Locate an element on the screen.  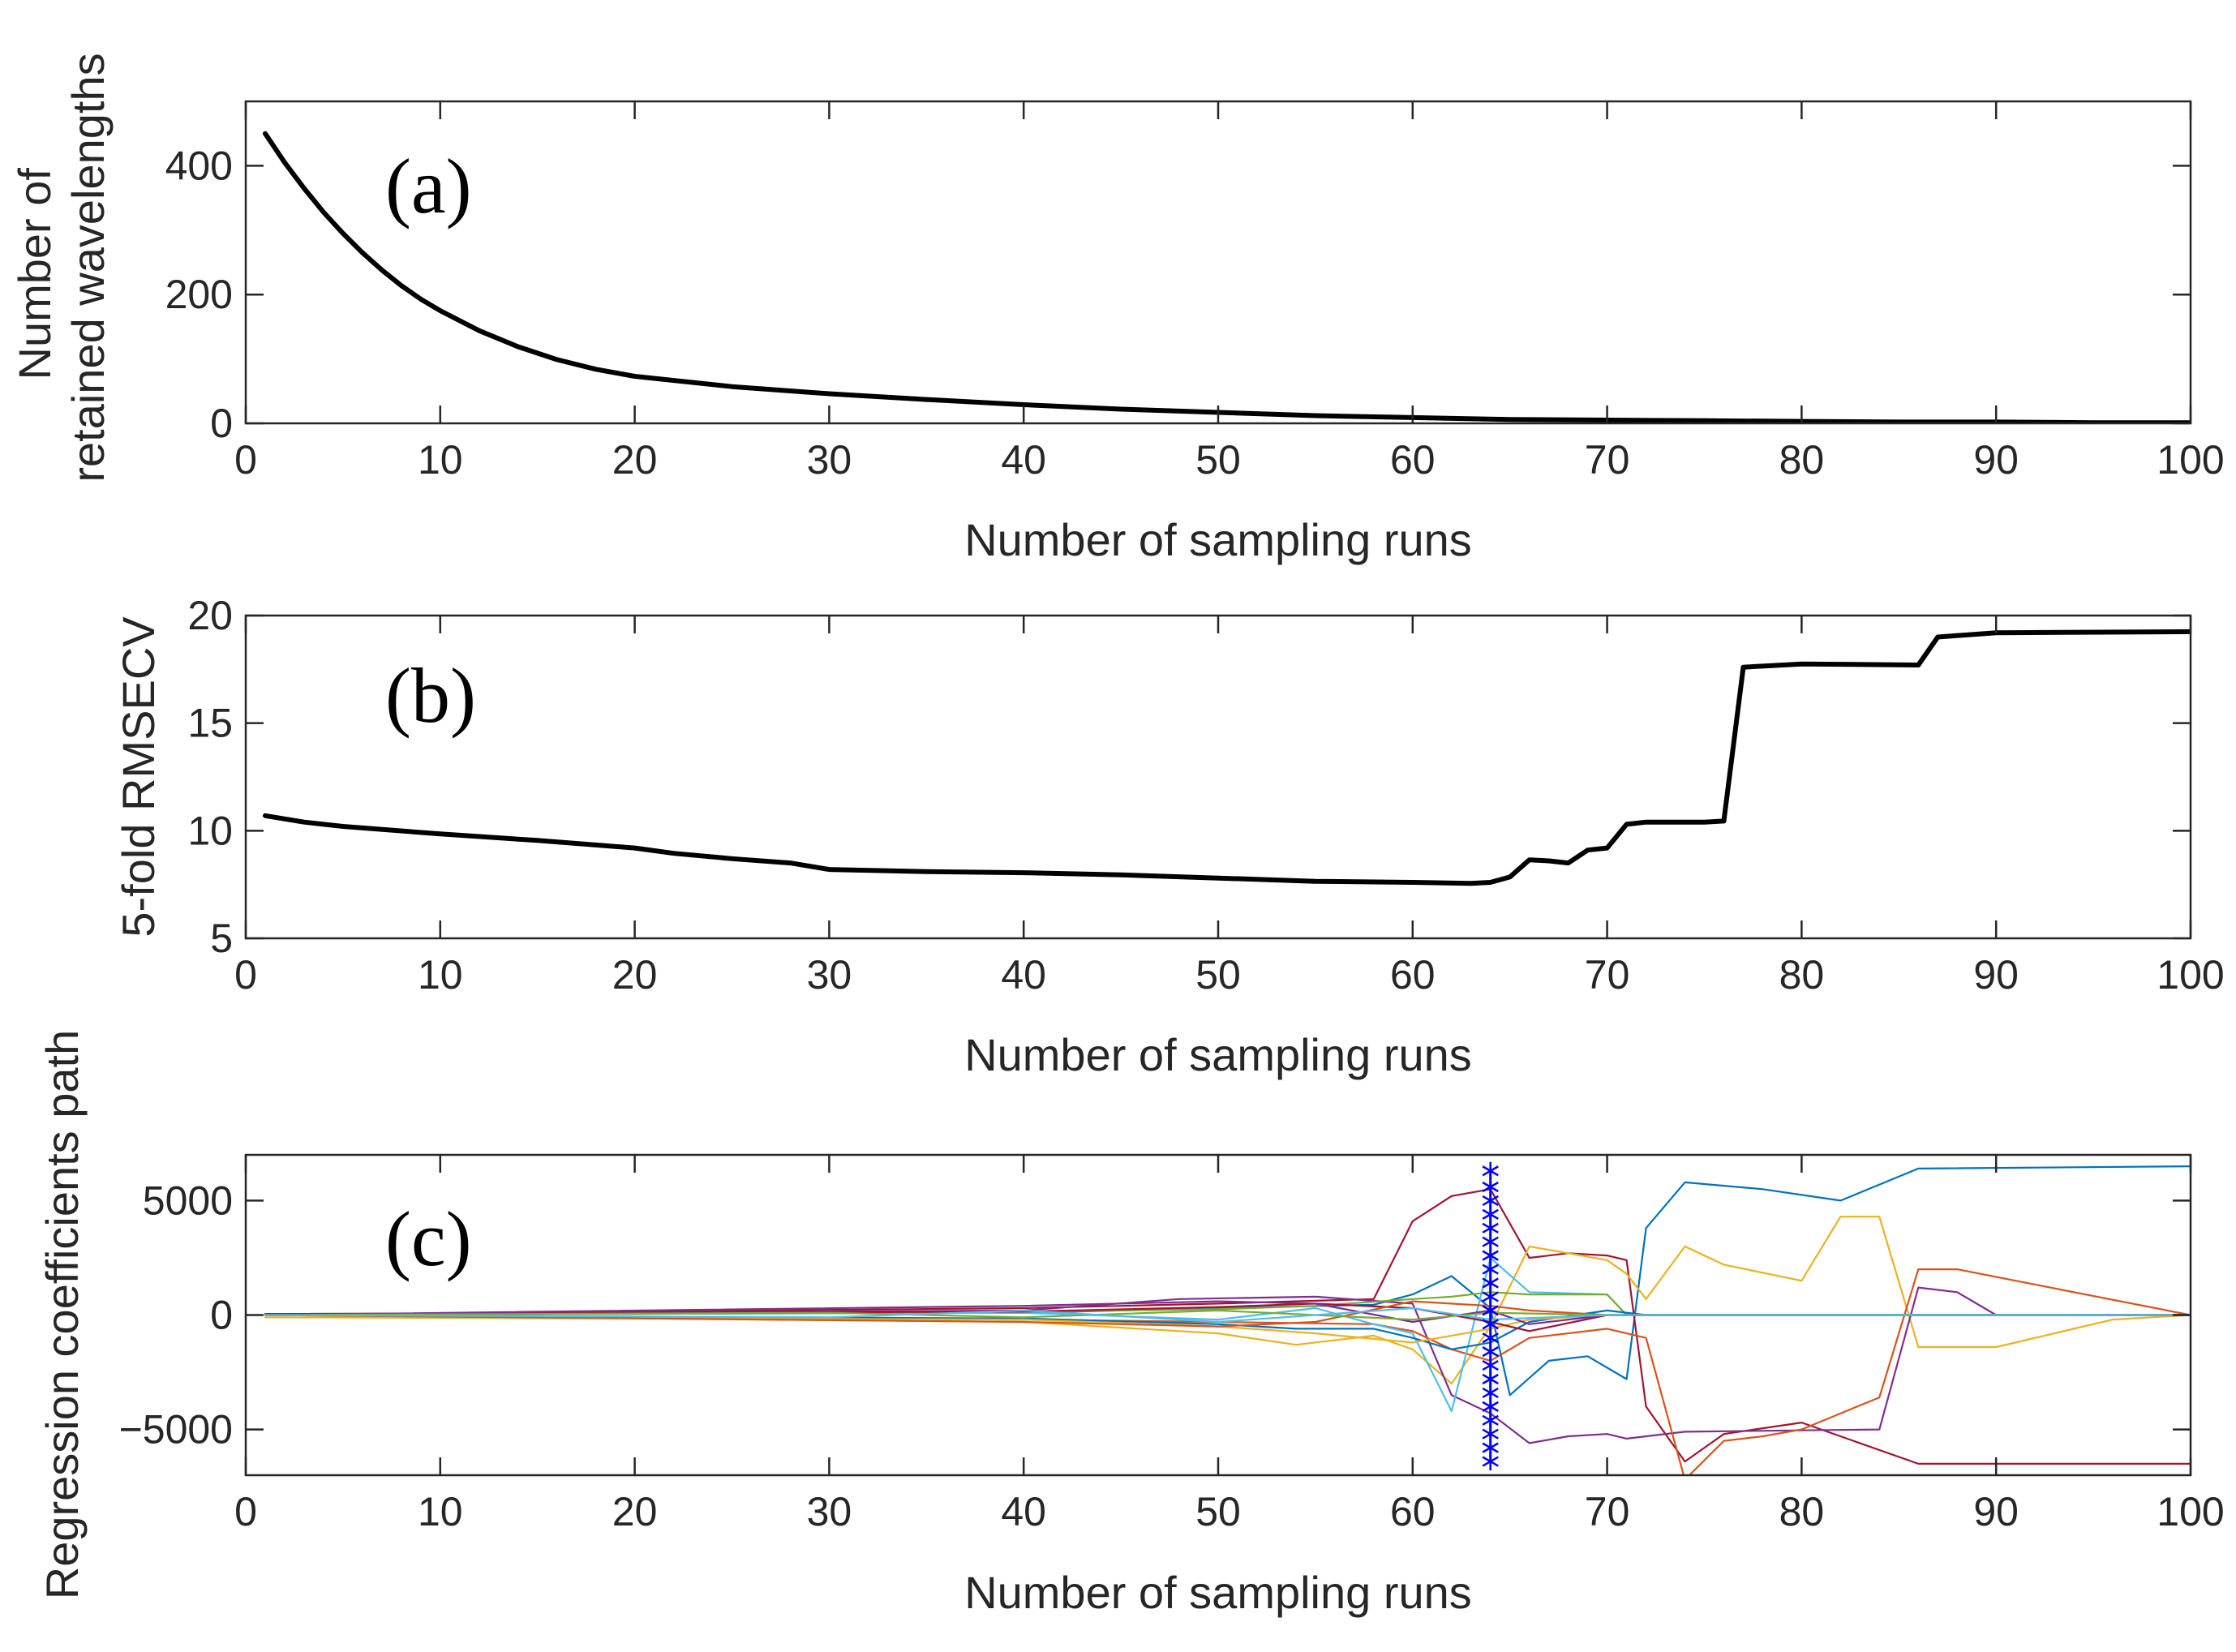
y-axis-title-line-1: Number of is located at coordinates (34, 274).